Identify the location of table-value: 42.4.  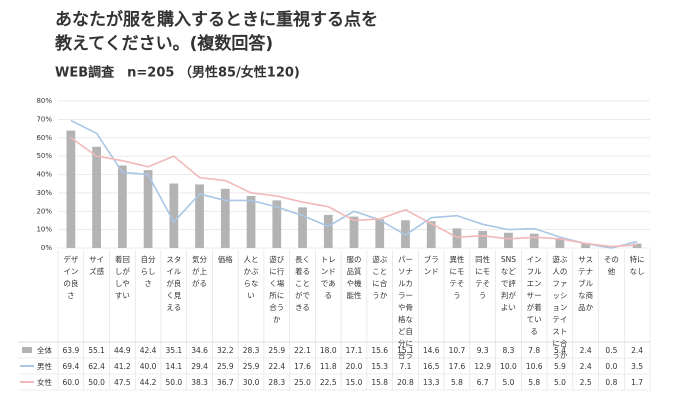
(148, 350).